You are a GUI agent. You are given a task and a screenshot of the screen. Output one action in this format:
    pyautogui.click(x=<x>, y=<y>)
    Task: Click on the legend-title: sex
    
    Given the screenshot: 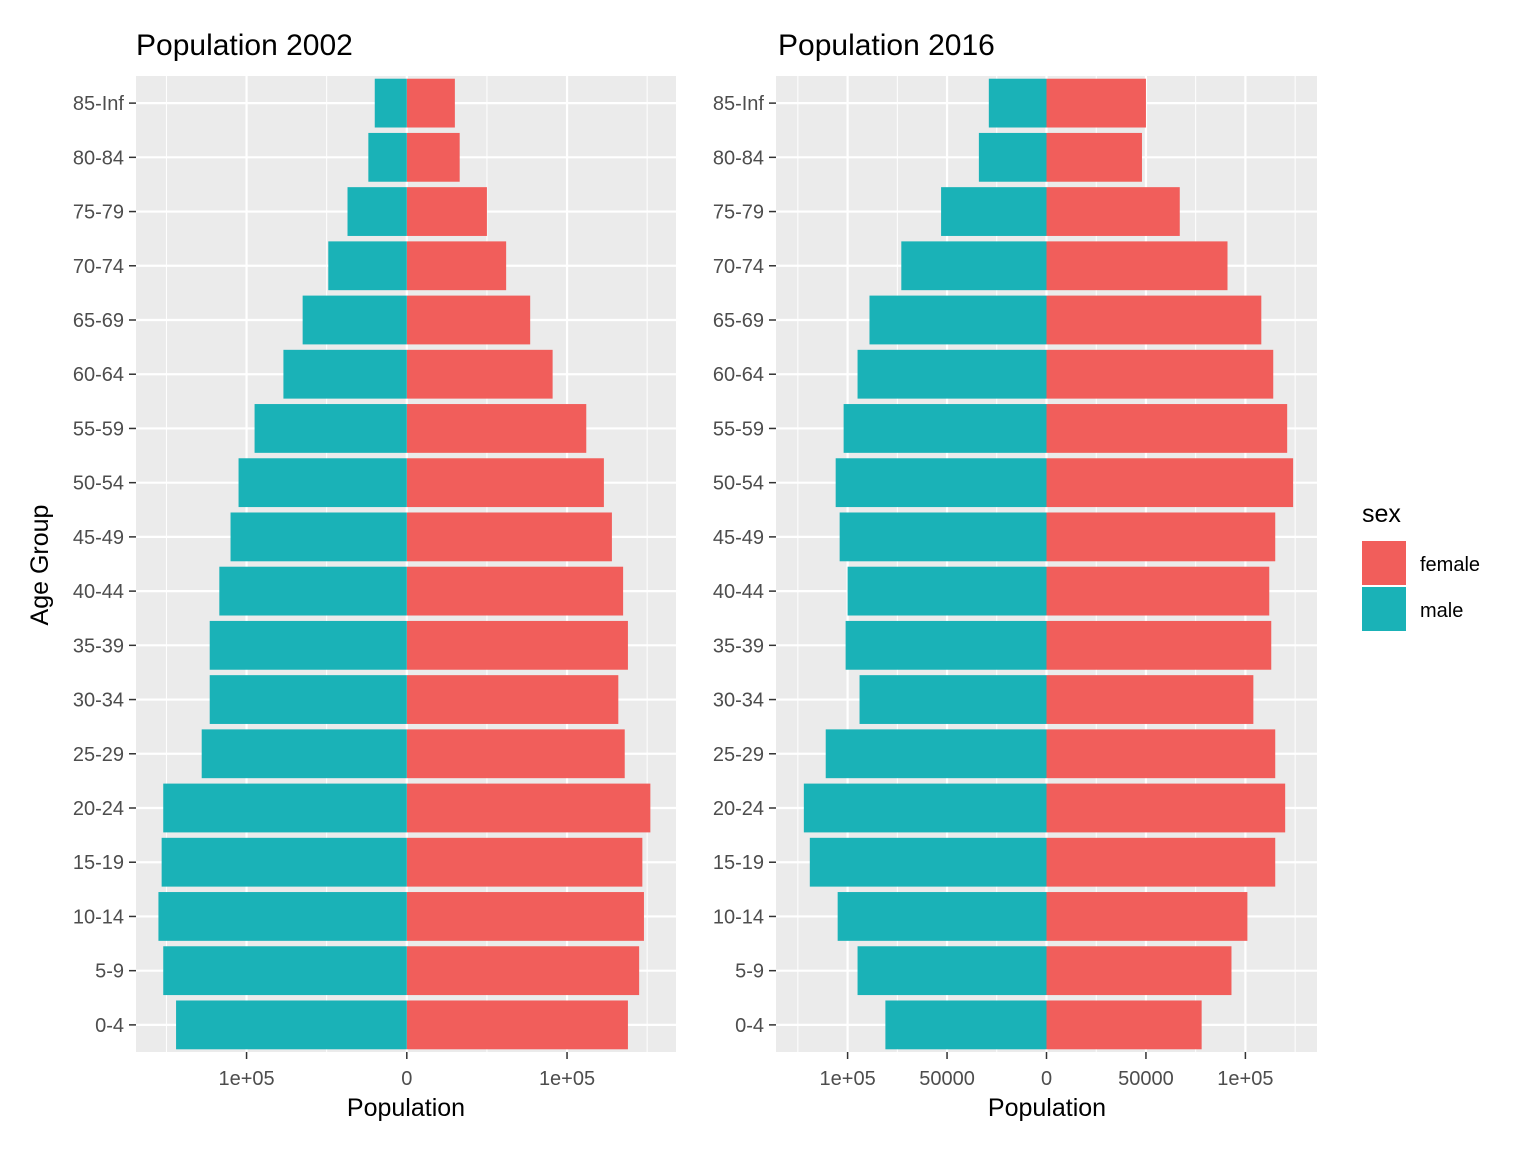 What is the action you would take?
    pyautogui.click(x=1381, y=514)
    